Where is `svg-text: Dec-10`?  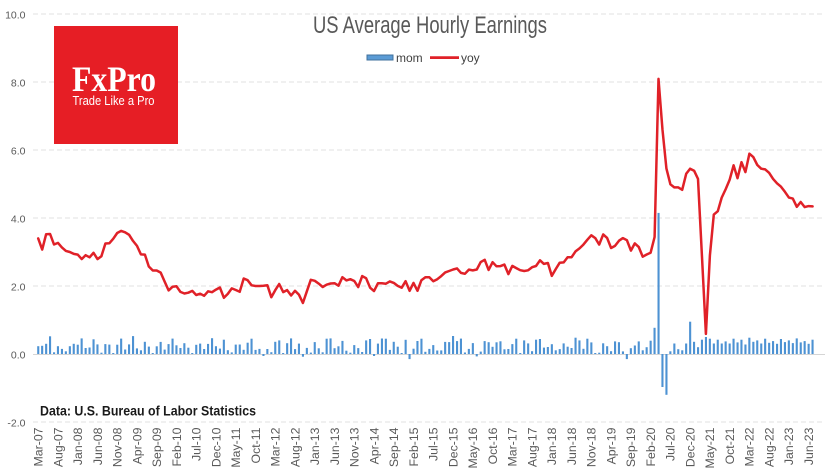
svg-text: Dec-10 is located at coordinates (216, 447).